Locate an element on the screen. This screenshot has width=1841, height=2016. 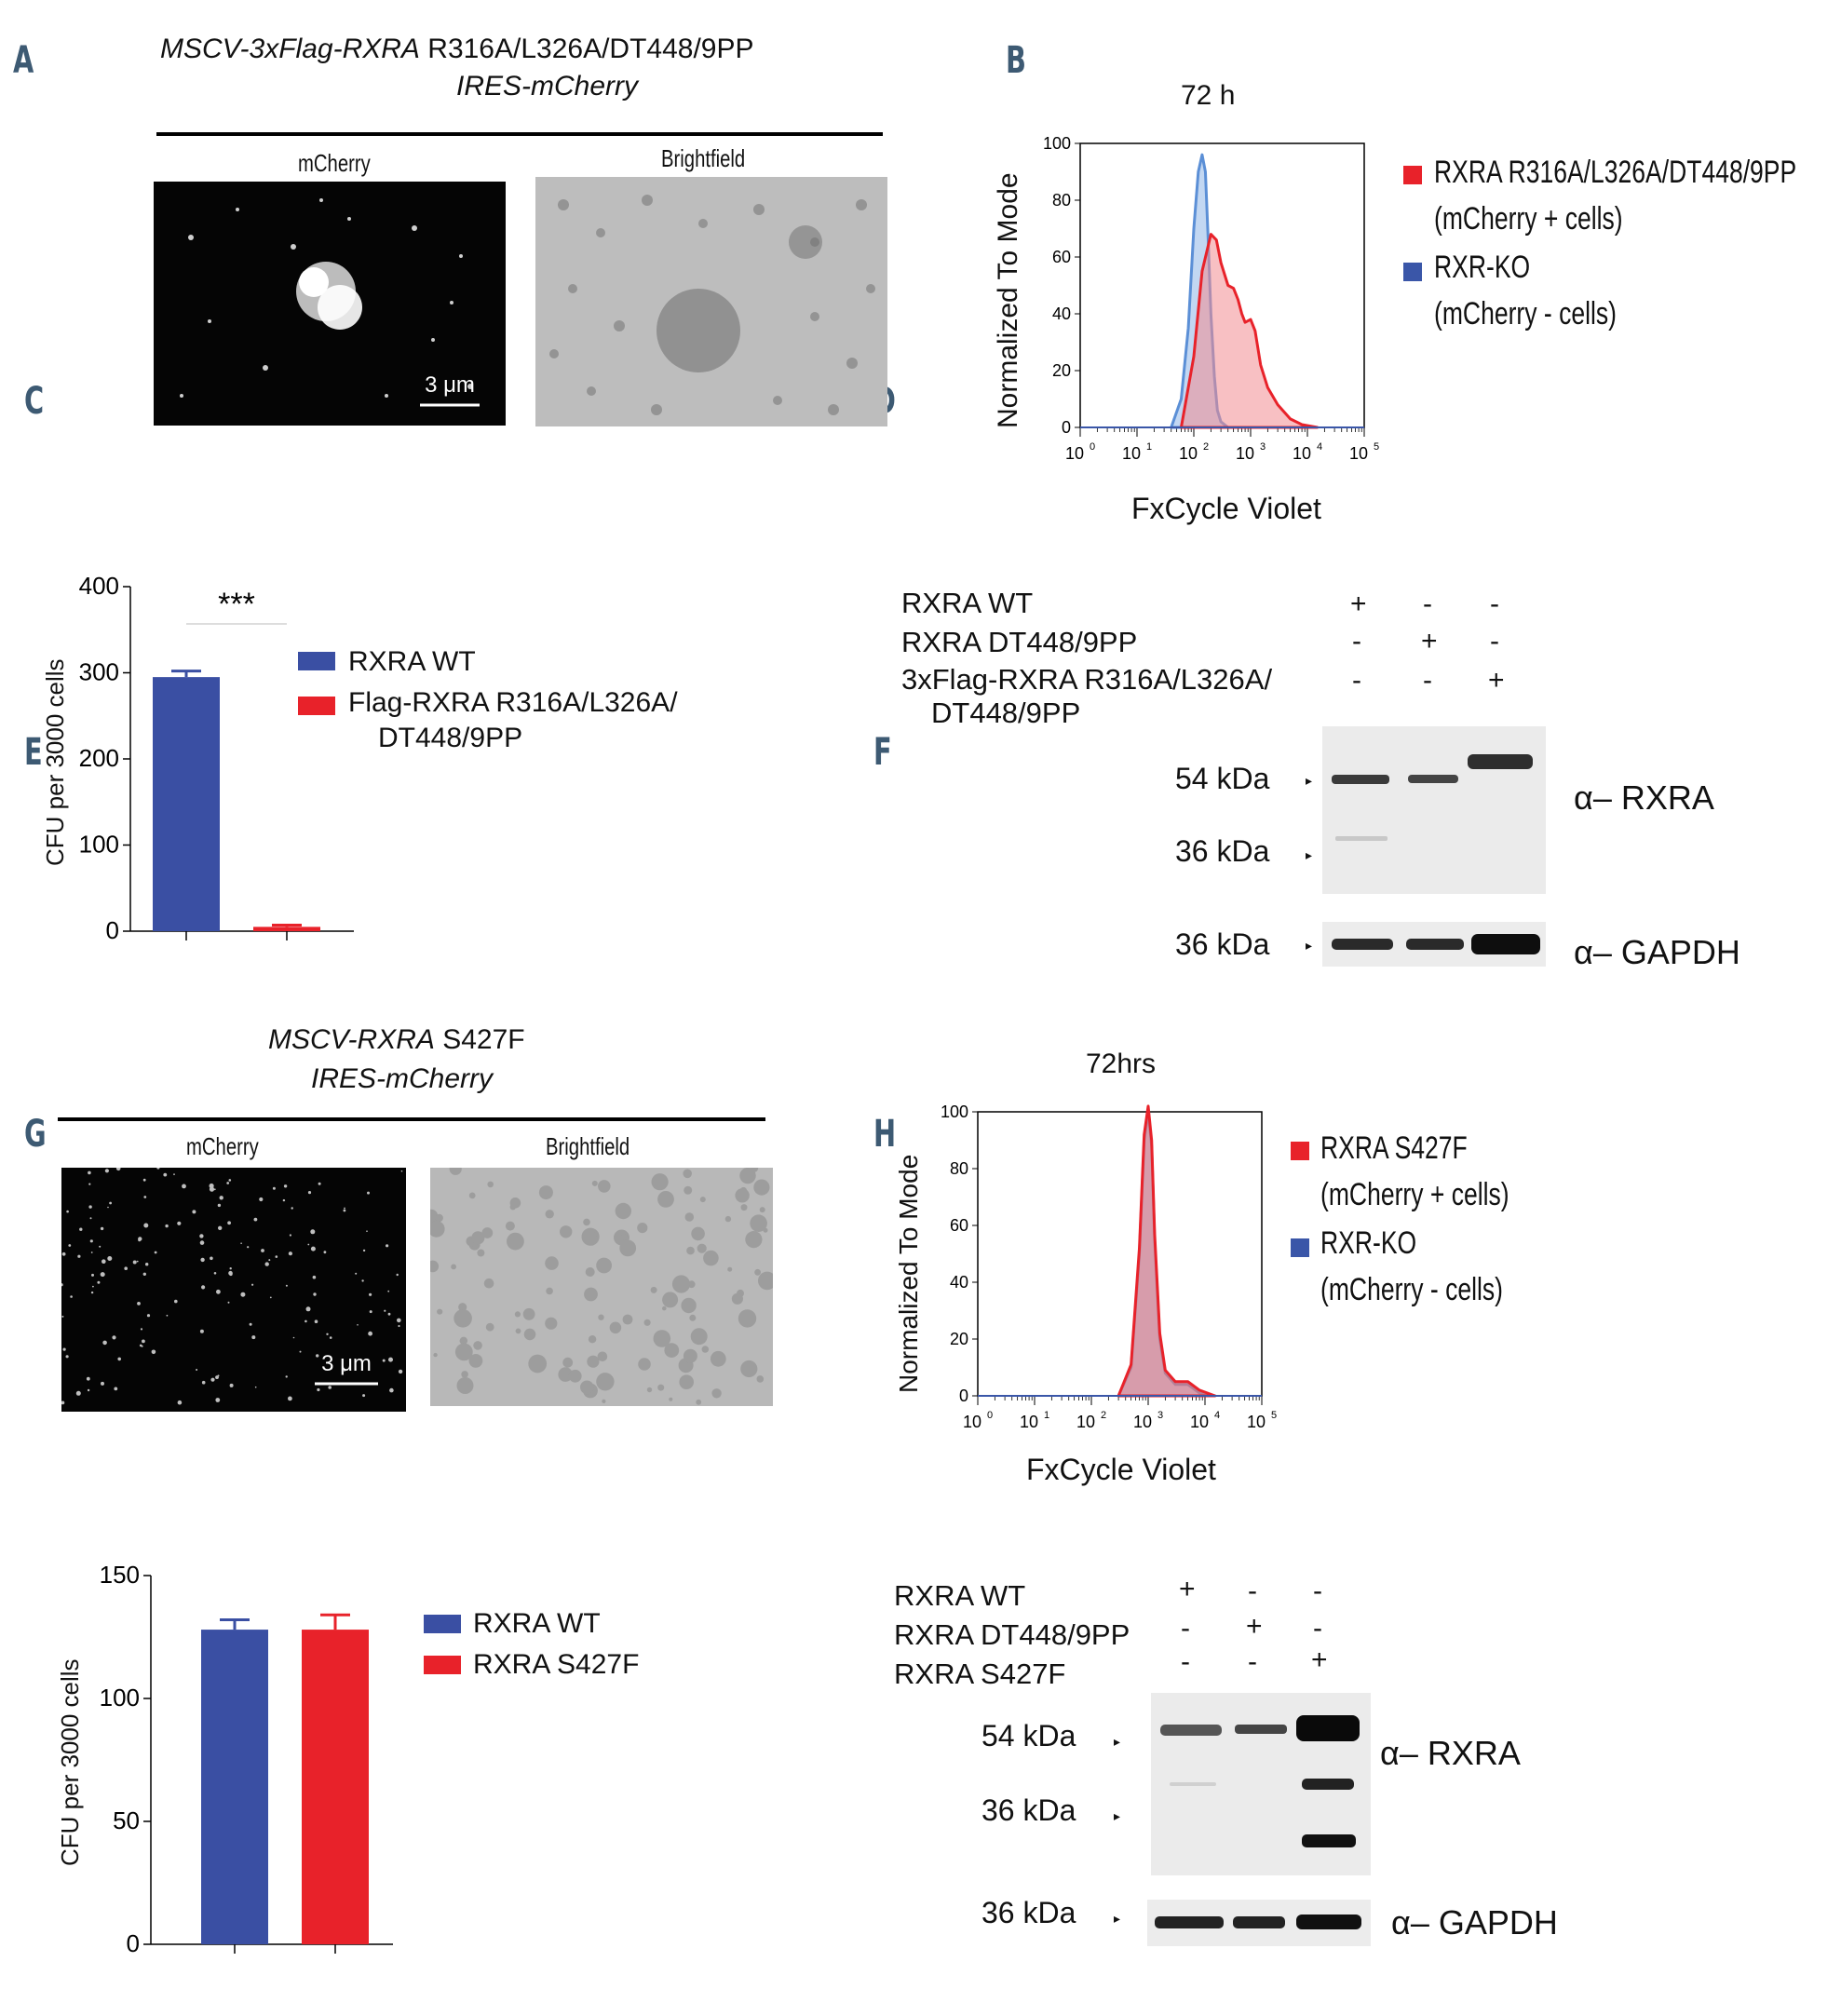
panel-d-marker-54: 54 kDa is located at coordinates (1222, 778).